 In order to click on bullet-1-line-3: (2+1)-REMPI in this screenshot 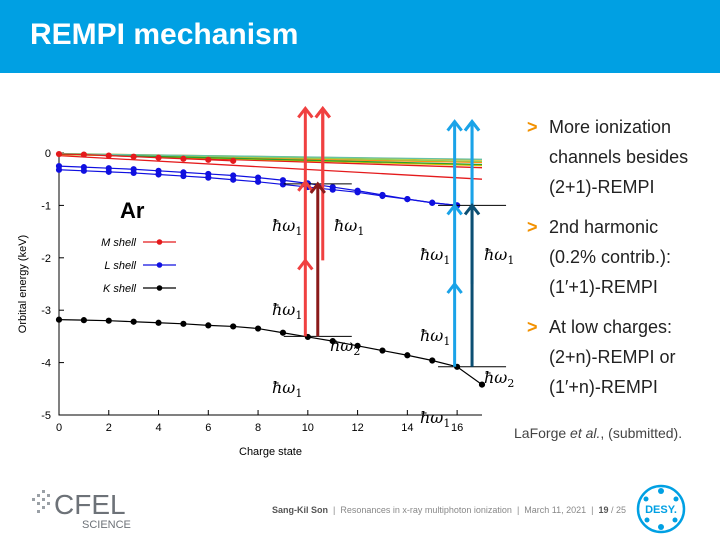, I will do `click(602, 187)`.